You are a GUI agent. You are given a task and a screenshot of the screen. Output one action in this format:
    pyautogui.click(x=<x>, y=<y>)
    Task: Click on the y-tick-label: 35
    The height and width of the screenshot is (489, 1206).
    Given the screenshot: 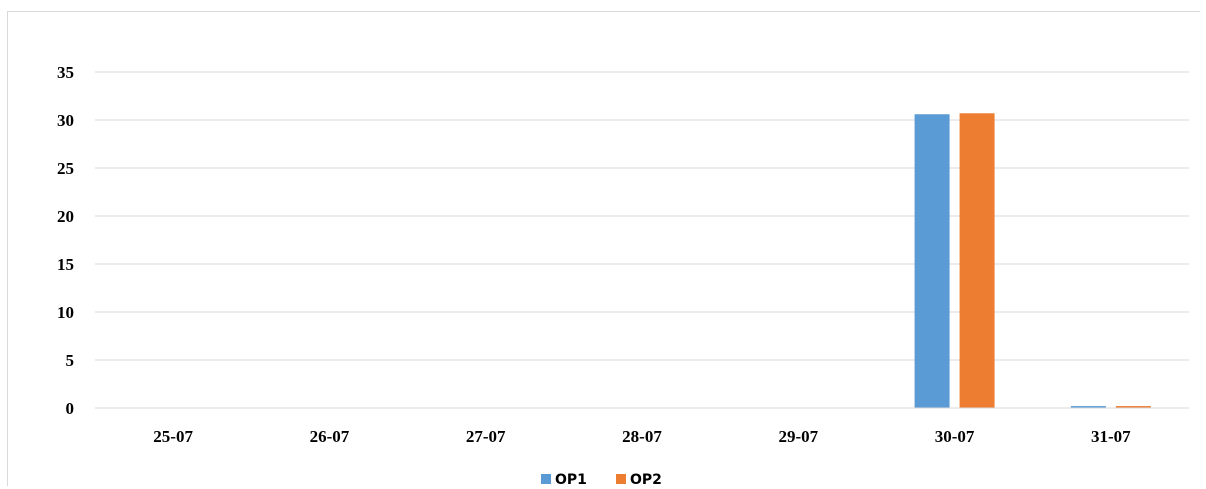 What is the action you would take?
    pyautogui.click(x=65, y=72)
    